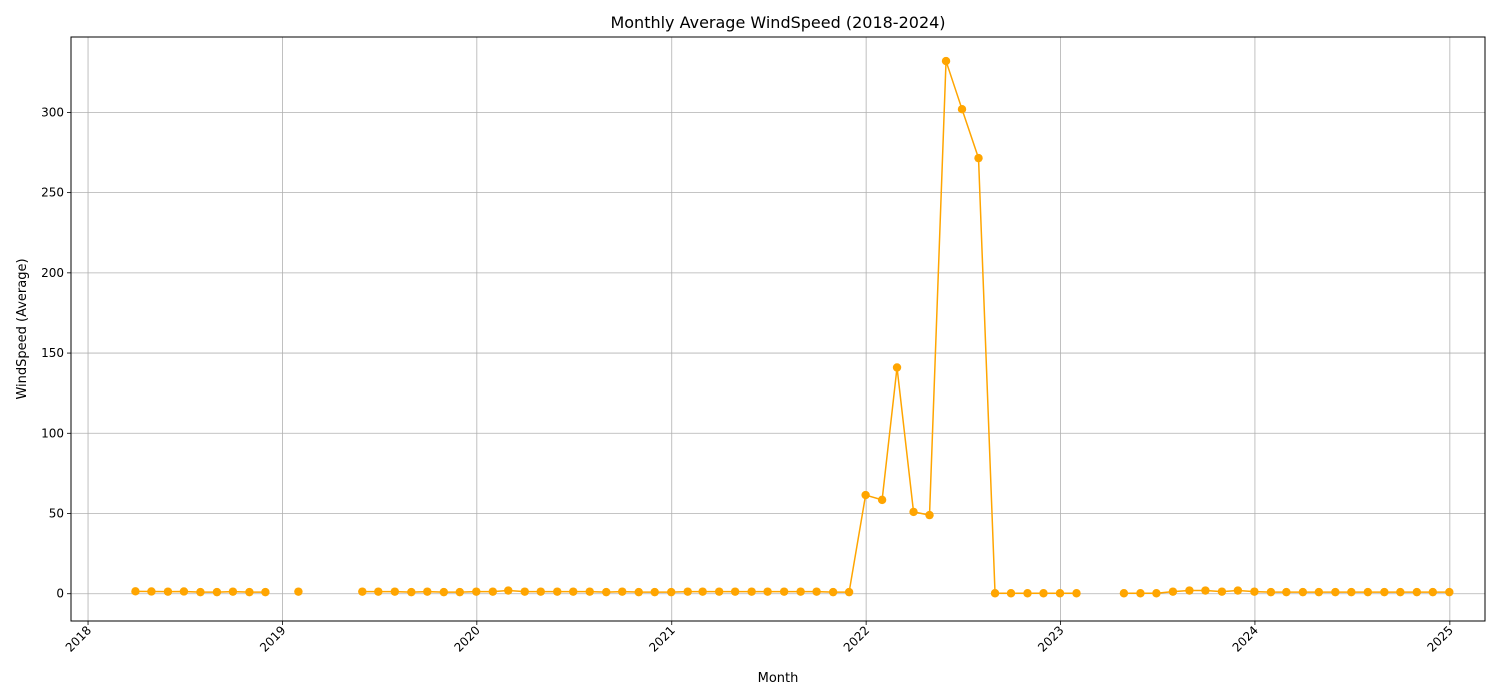 This screenshot has width=1500, height=700. Describe the element at coordinates (777, 22) in the screenshot. I see `chart-title: Monthly Average WindSpeed (2018-2024)` at that location.